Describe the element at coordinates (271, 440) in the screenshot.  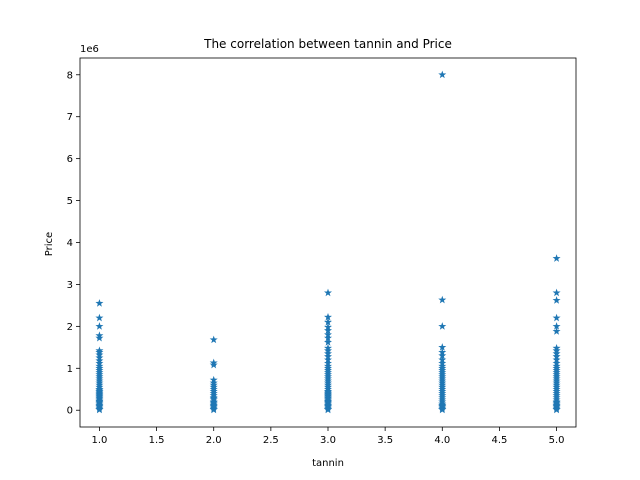
I see `x-tick-label: 2.5` at that location.